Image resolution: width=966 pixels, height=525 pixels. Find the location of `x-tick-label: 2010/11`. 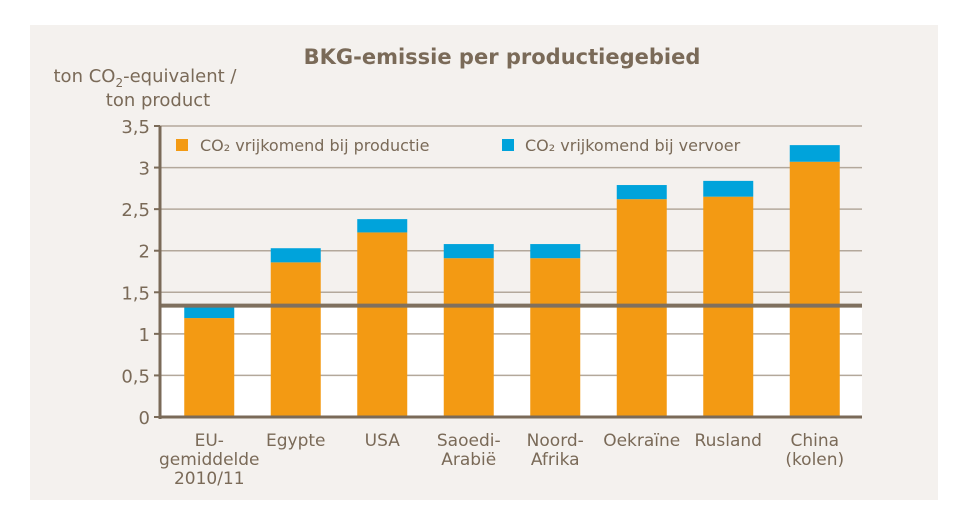

x-tick-label: 2010/11 is located at coordinates (209, 479).